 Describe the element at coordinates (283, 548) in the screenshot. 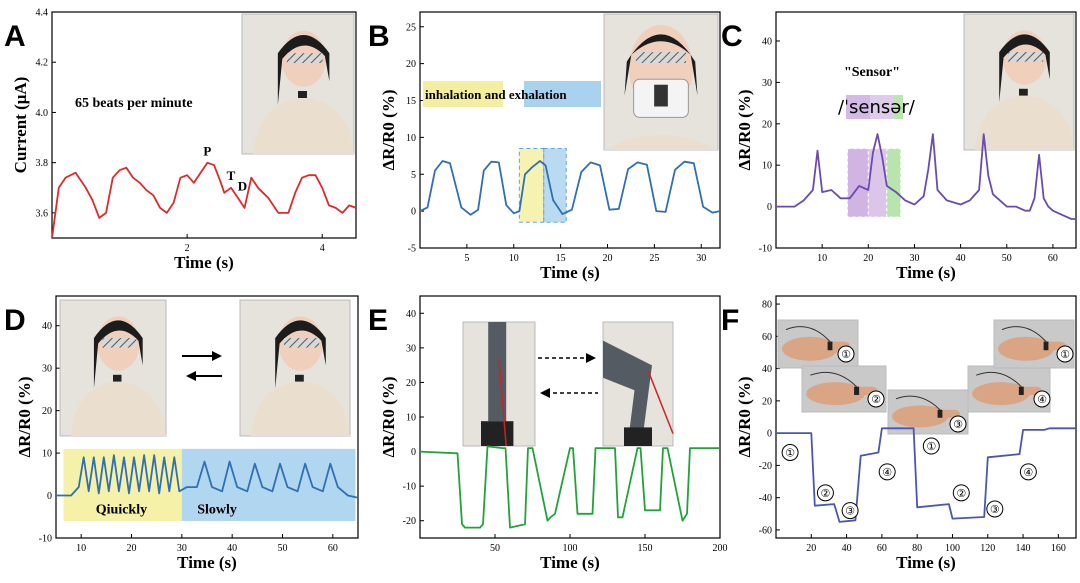

I see `x-tick-label: 50` at that location.